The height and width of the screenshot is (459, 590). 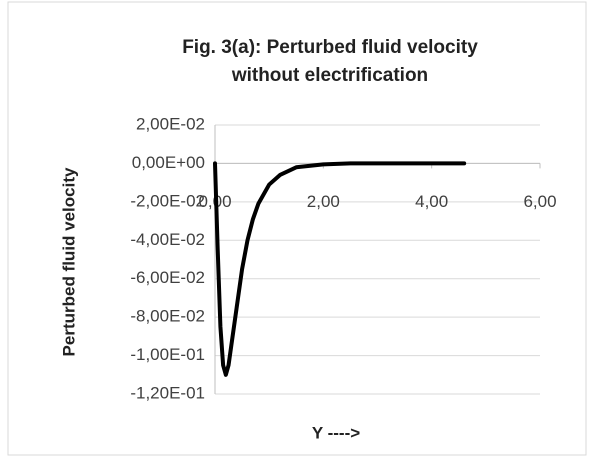 What do you see at coordinates (539, 201) in the screenshot?
I see `x-tick-label: 6,00` at bounding box center [539, 201].